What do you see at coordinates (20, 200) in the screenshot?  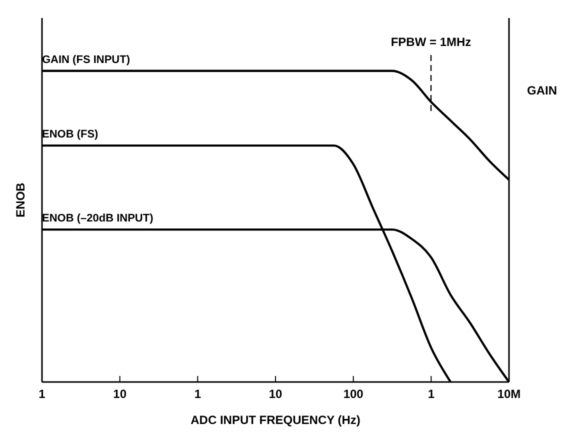 I see `y-axis-title: ENOB` at bounding box center [20, 200].